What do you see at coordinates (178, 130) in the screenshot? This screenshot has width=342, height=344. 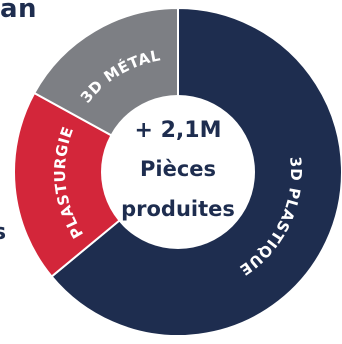 I see `center-total-label: + 2,1M` at bounding box center [178, 130].